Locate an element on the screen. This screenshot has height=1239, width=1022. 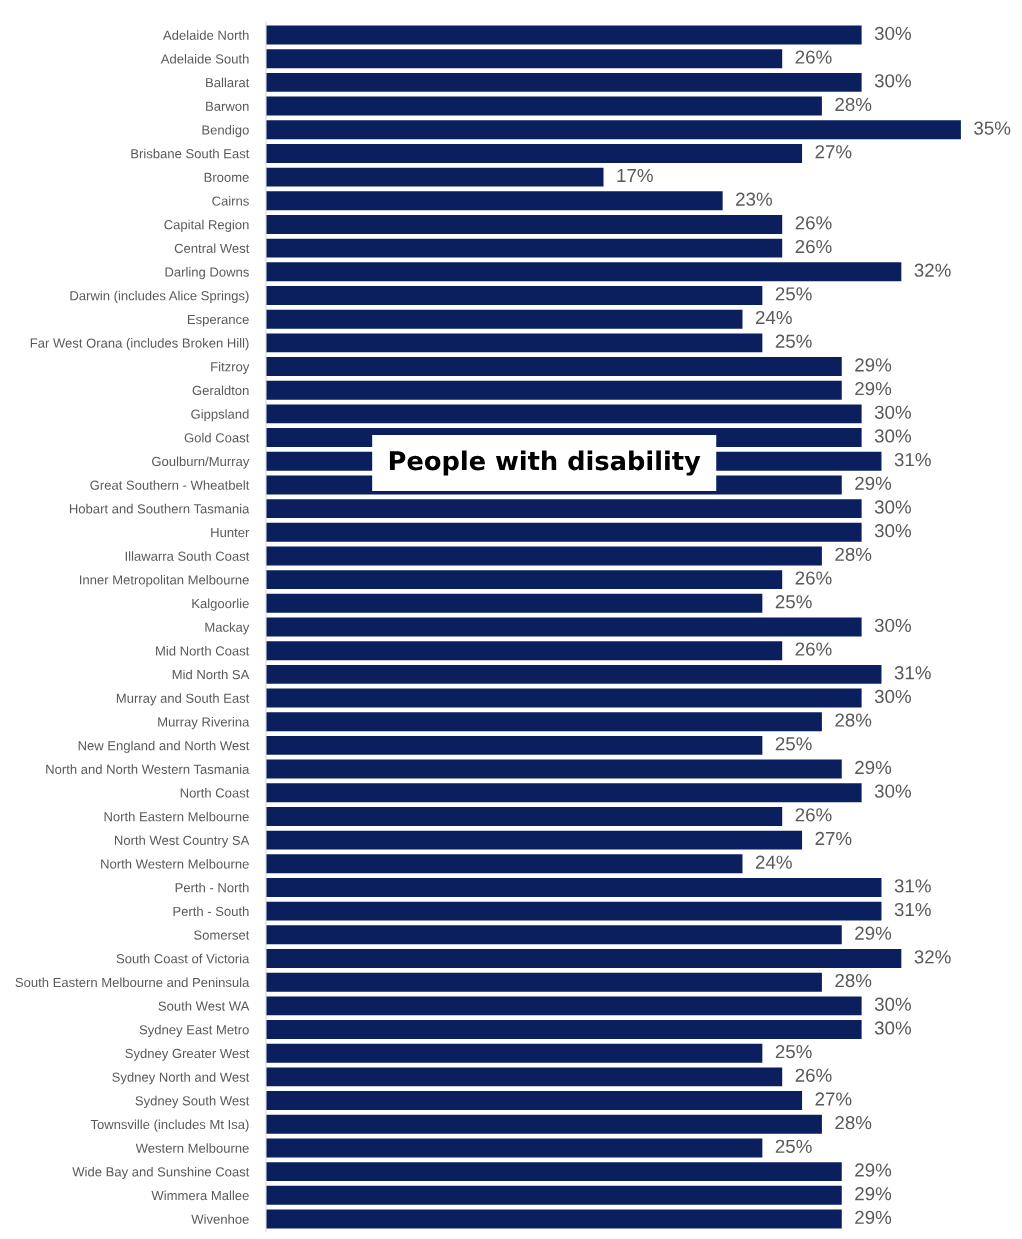
y-tick-label: Inner Metropolitan Melbourne is located at coordinates (164, 581).